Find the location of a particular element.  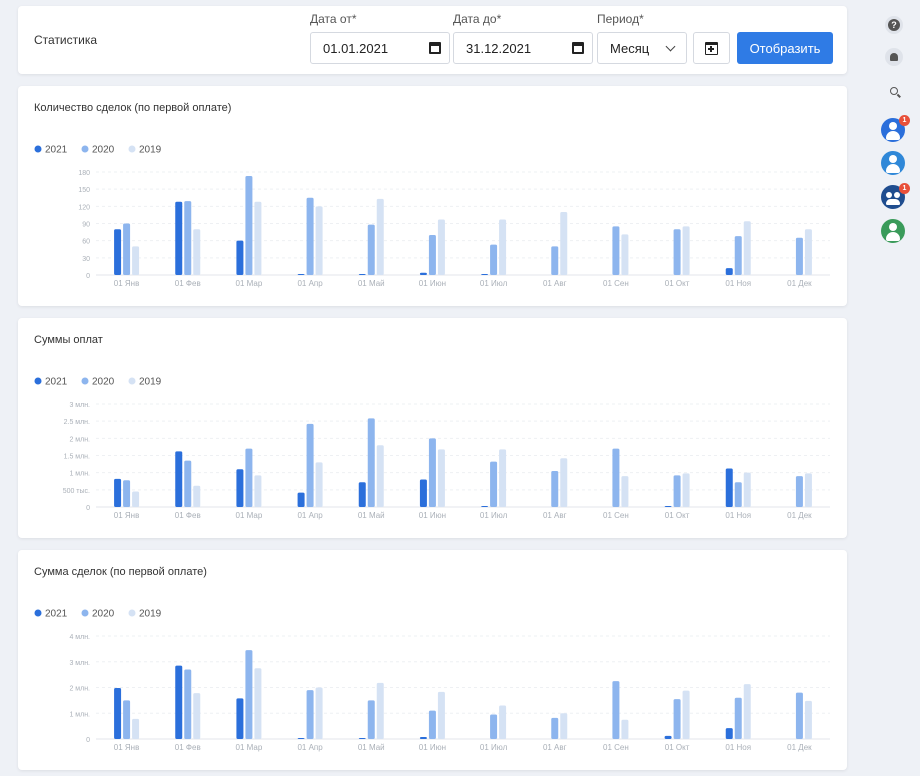

add-period-button is located at coordinates (711, 48).